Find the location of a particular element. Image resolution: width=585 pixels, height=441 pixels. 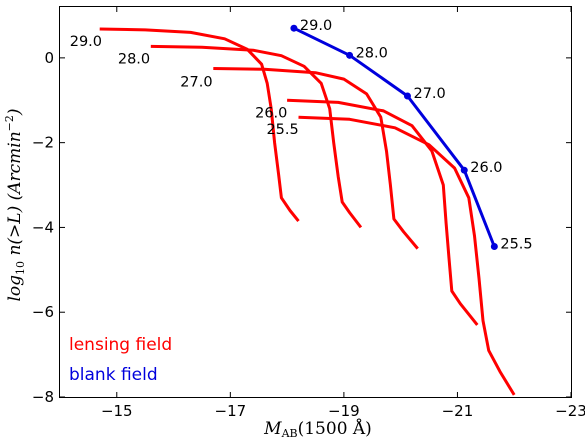

x-axis-title-sub: AB is located at coordinates (289, 433).